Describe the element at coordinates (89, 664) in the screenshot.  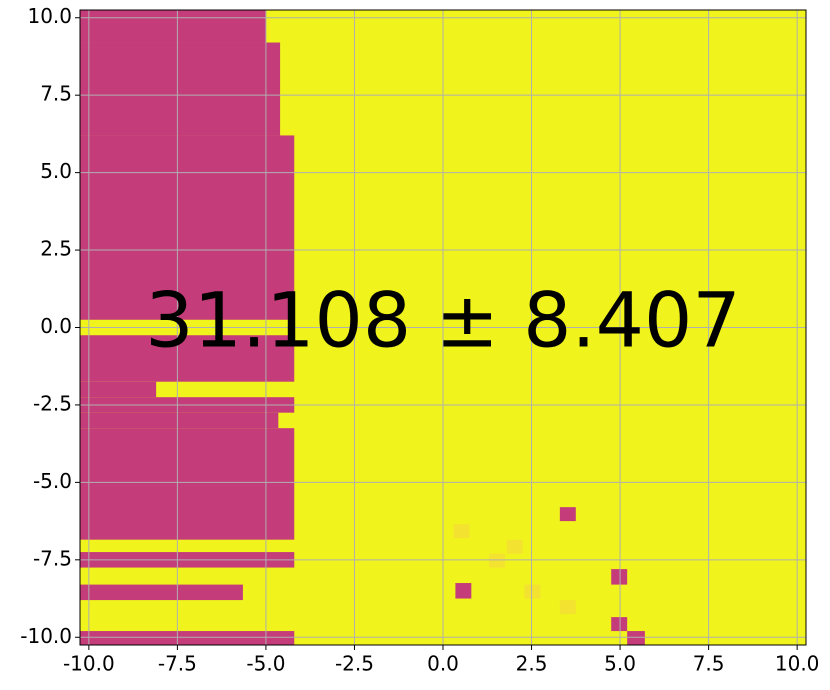
I see `x-tick-label: -10.0` at that location.